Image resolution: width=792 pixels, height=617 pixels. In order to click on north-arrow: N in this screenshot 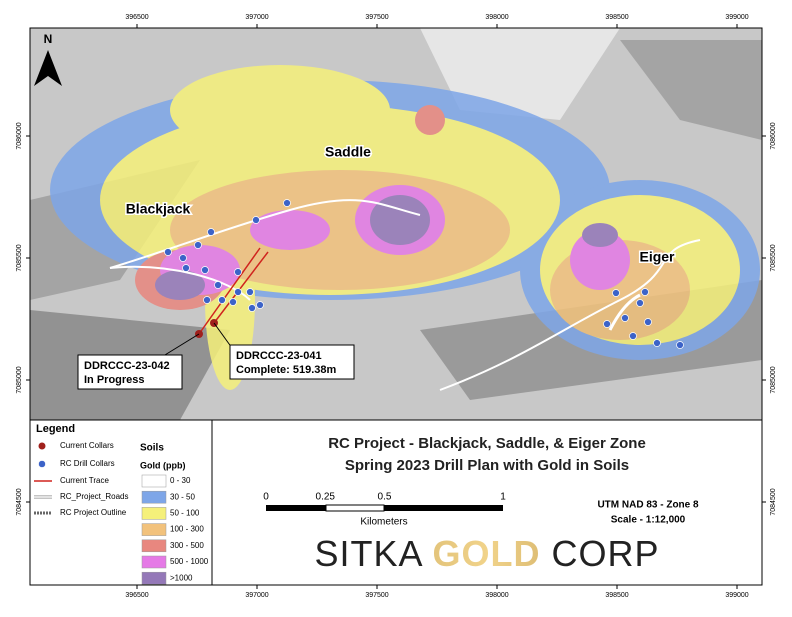, I will do `click(48, 59)`.